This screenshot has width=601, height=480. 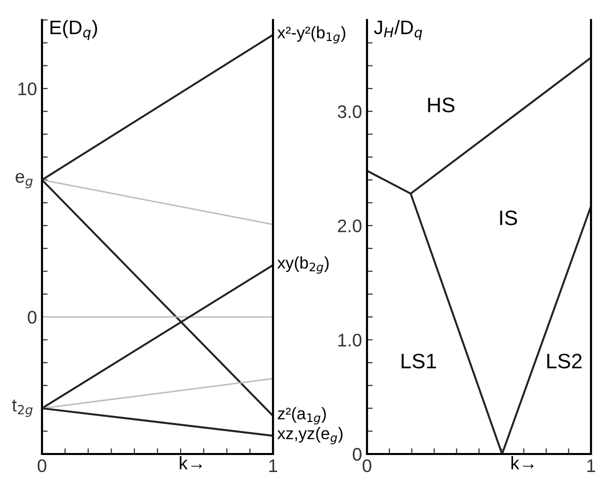 I want to click on annotation: HS, so click(x=441, y=105).